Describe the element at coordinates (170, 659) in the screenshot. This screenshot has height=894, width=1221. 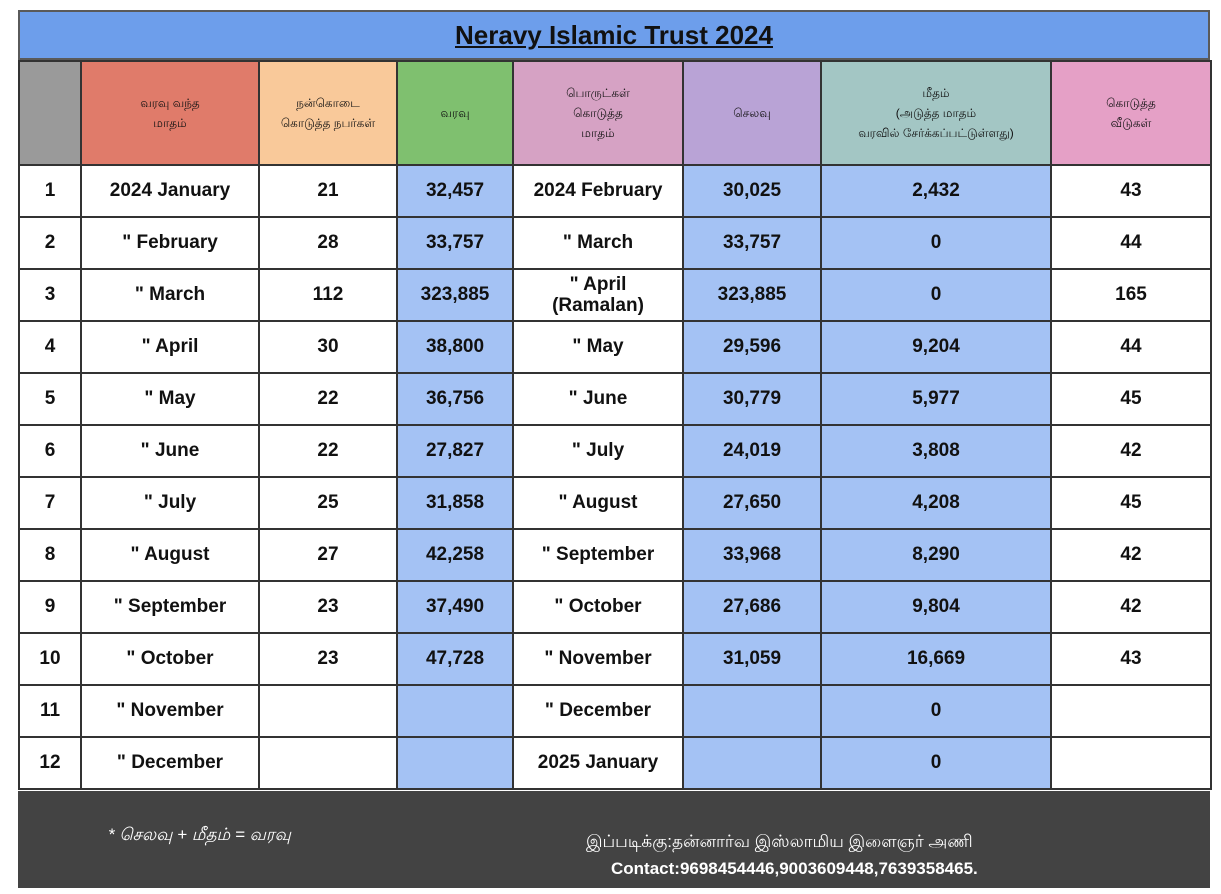
I see `cell-month-in: " October` at that location.